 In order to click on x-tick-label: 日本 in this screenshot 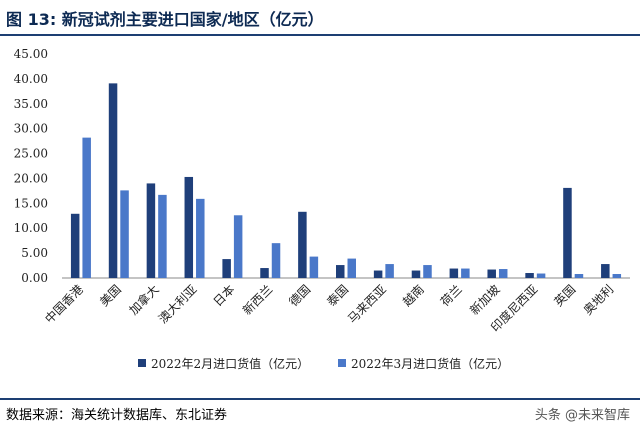, I will do `click(224, 295)`.